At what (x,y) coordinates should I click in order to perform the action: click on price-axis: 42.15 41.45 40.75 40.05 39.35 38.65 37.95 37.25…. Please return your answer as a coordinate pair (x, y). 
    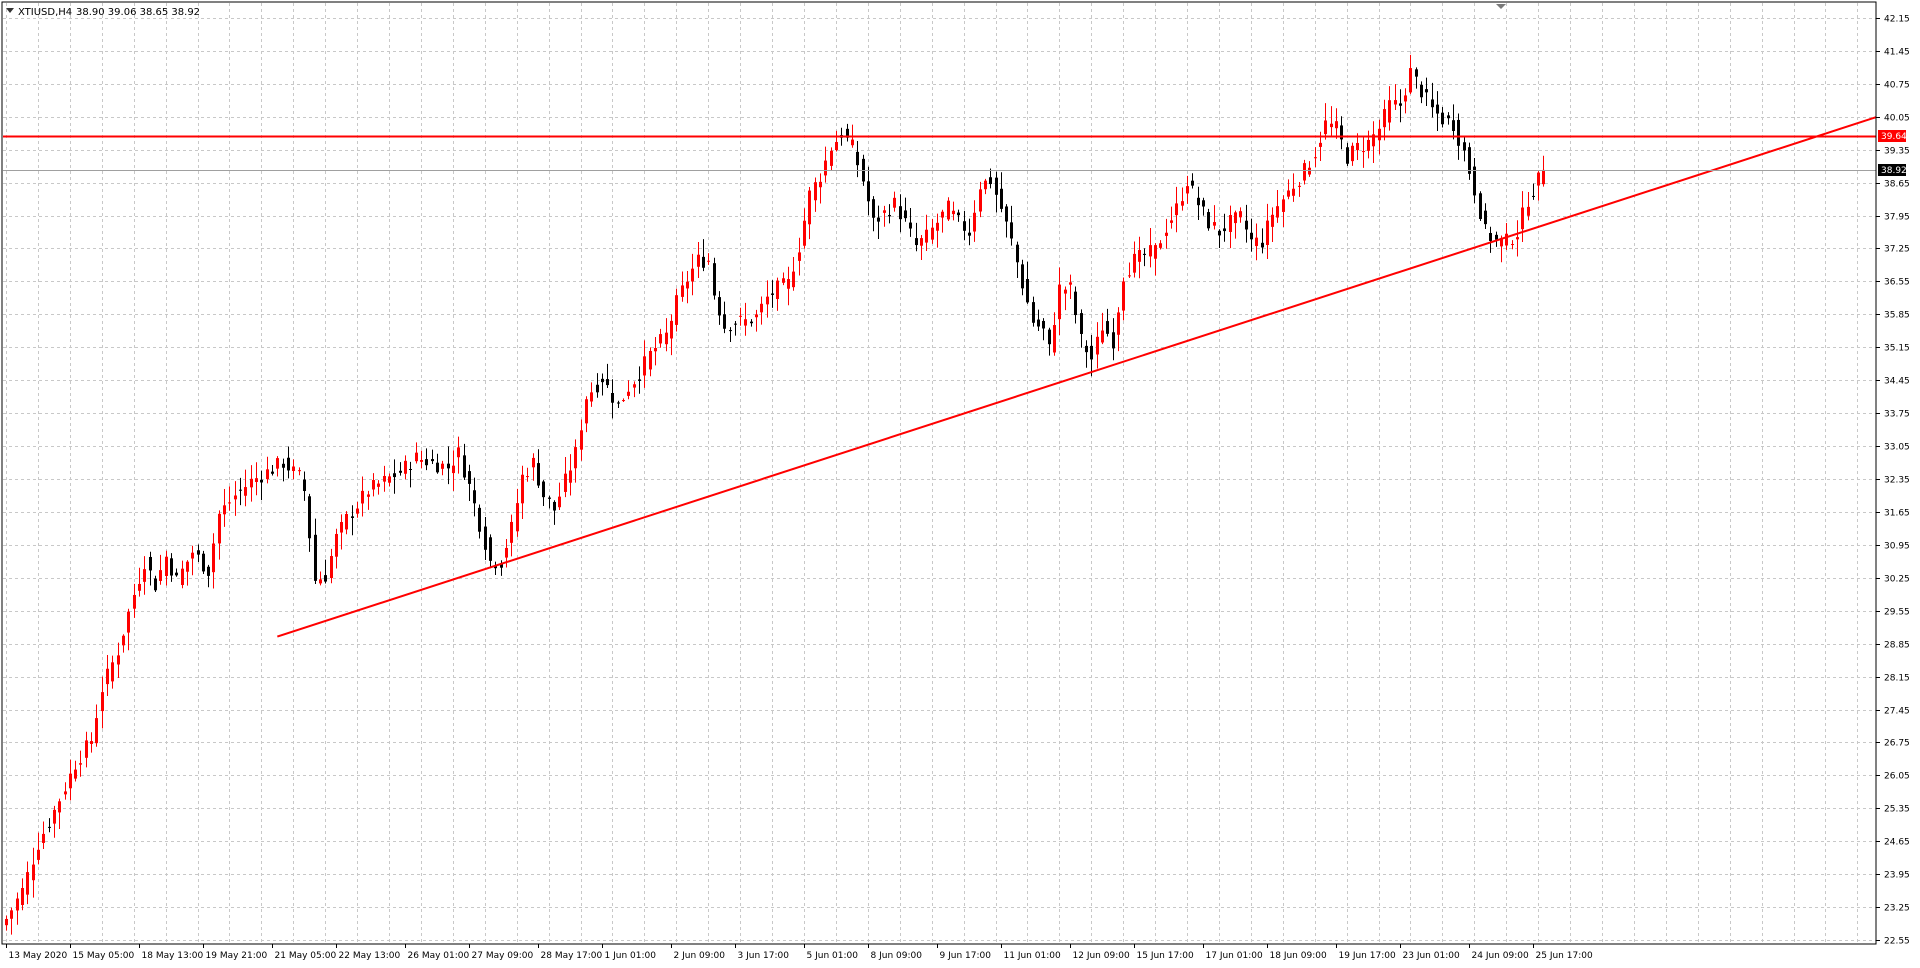
    Looking at the image, I should click on (1893, 481).